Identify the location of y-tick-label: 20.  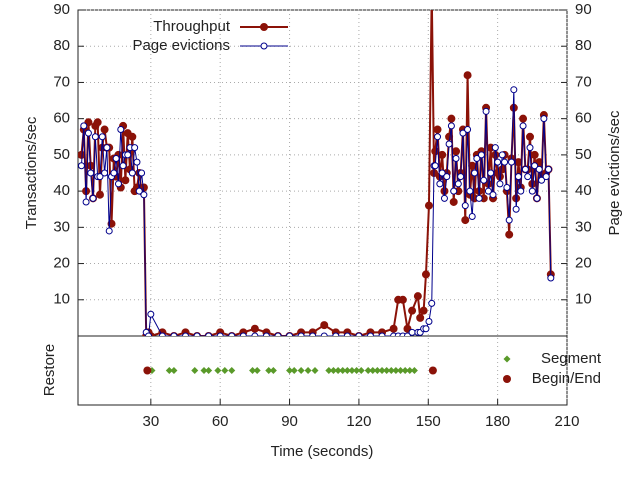
(61, 263).